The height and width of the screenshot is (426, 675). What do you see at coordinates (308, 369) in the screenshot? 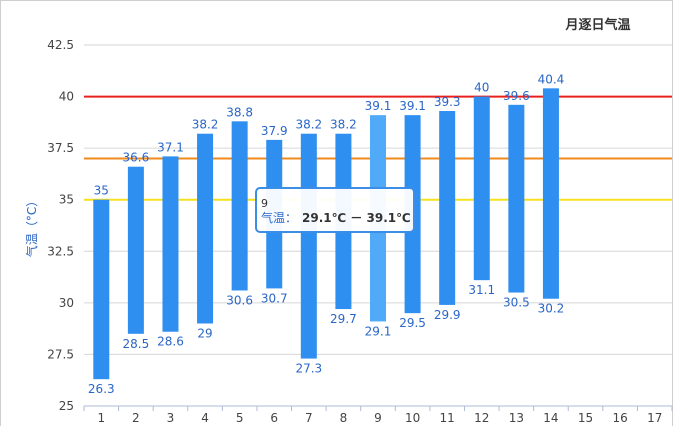
I see `low-label: 27.3` at bounding box center [308, 369].